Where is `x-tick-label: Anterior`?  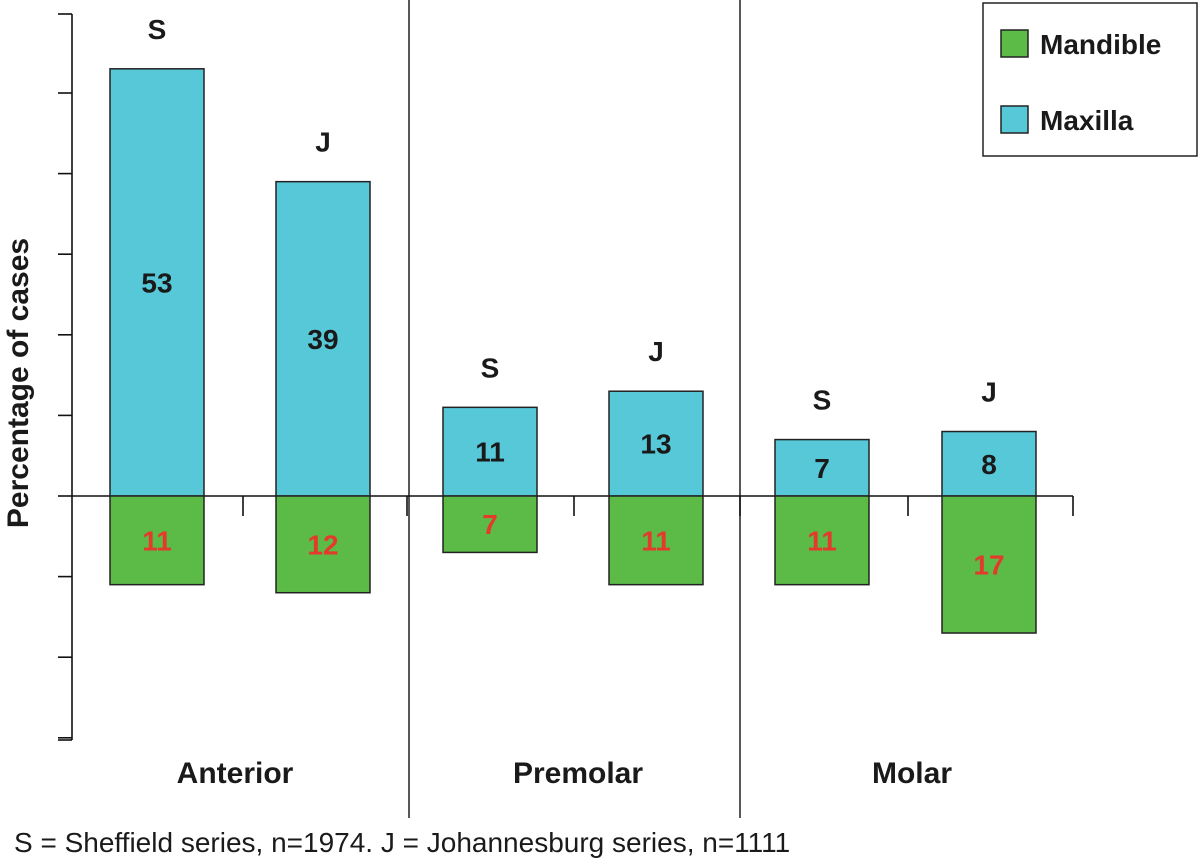 x-tick-label: Anterior is located at coordinates (235, 773).